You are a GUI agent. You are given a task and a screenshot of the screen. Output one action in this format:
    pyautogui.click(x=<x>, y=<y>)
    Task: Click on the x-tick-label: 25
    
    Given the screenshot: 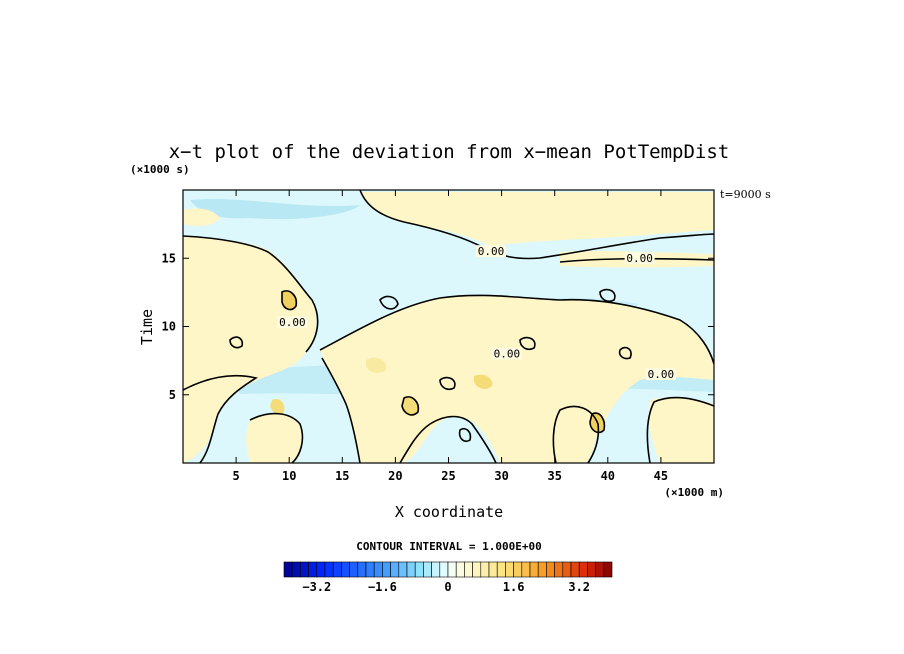 What is the action you would take?
    pyautogui.click(x=448, y=476)
    